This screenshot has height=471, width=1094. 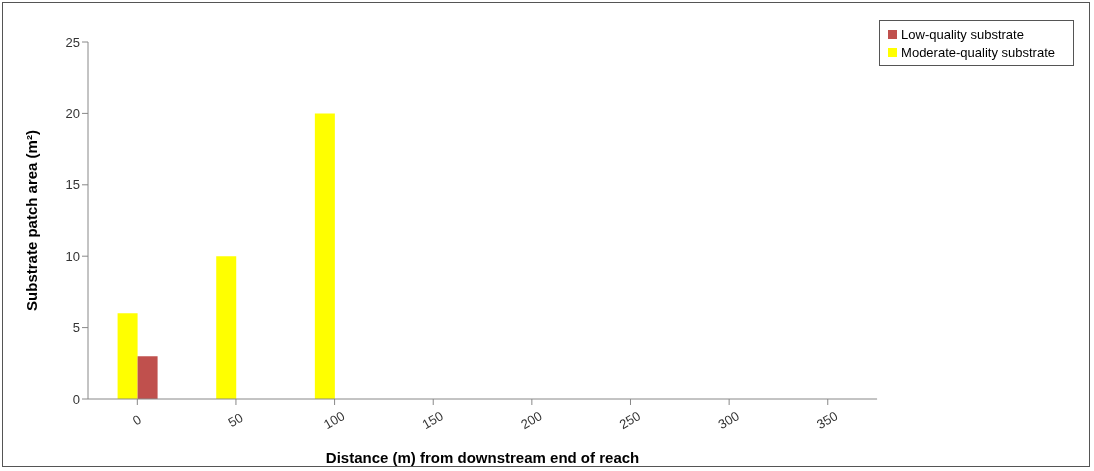 I want to click on x-tick-label: 300, so click(x=728, y=420).